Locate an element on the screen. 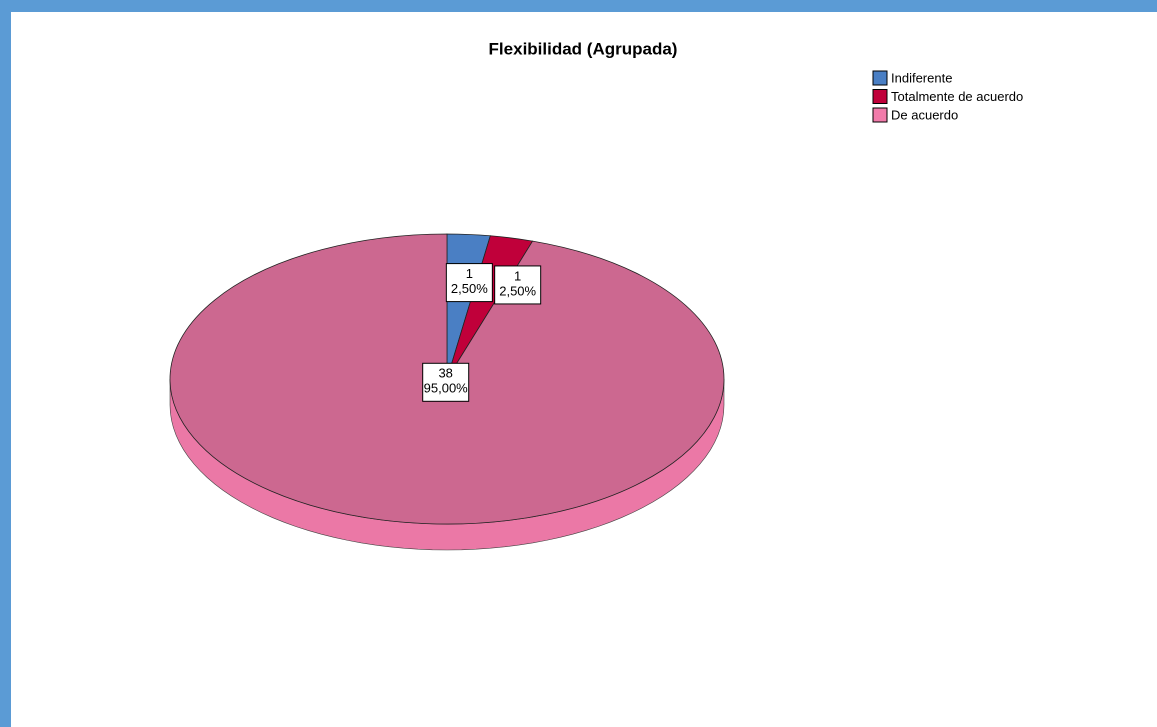 The width and height of the screenshot is (1157, 727). frame-left is located at coordinates (5, 363).